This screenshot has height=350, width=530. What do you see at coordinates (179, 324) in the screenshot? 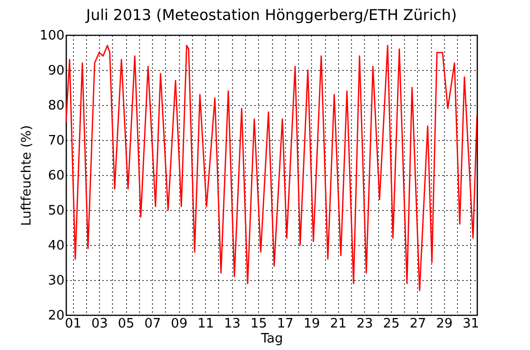
I see `x-tick-label: 09` at bounding box center [179, 324].